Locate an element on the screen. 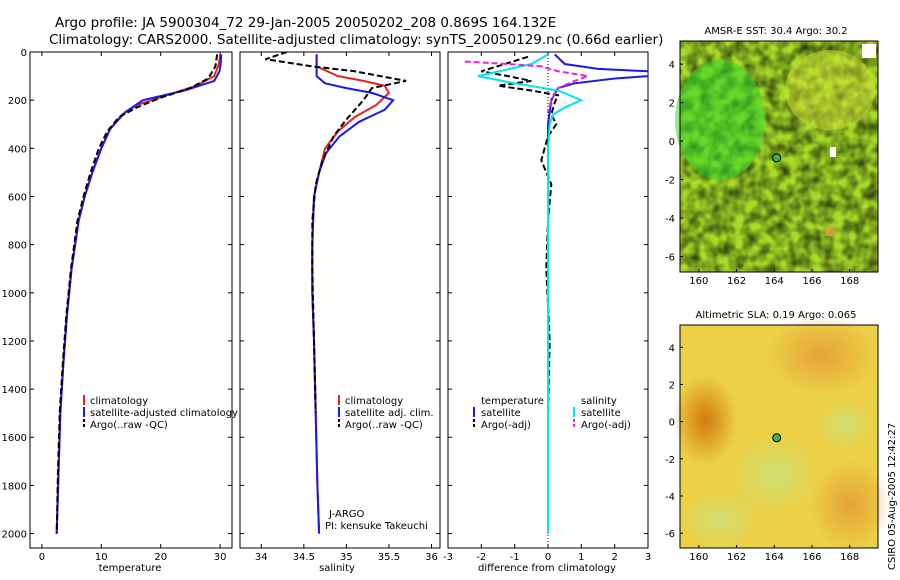 The height and width of the screenshot is (580, 900). x-tick-label: 34 is located at coordinates (261, 557).